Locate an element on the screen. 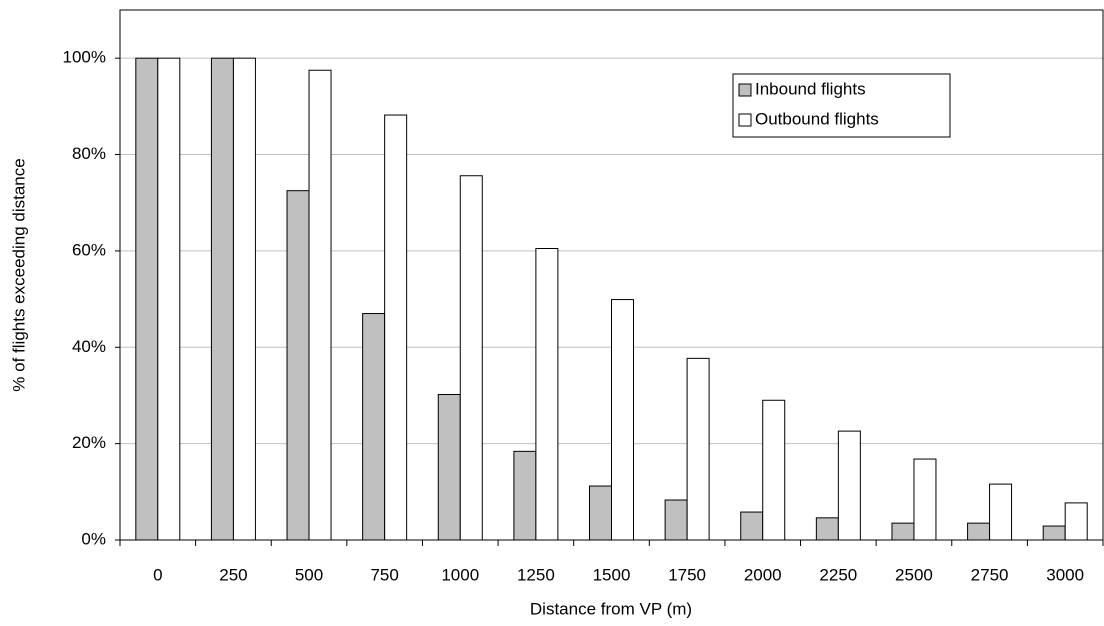  x-tick-label: 2250 is located at coordinates (838, 574).